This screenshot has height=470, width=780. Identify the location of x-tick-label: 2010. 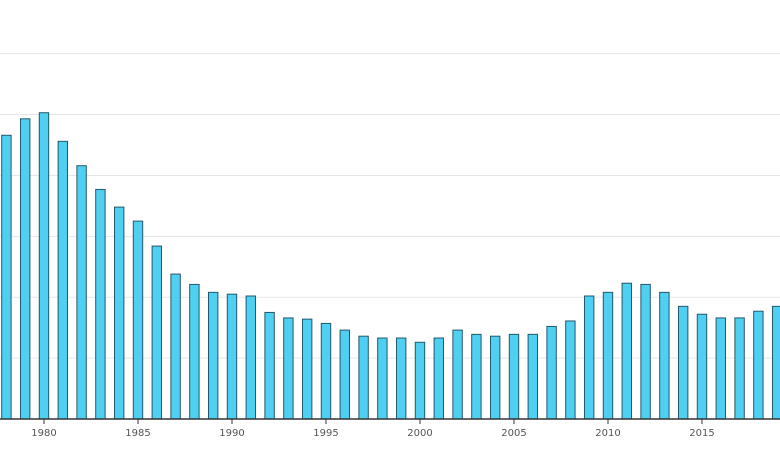
(607, 433).